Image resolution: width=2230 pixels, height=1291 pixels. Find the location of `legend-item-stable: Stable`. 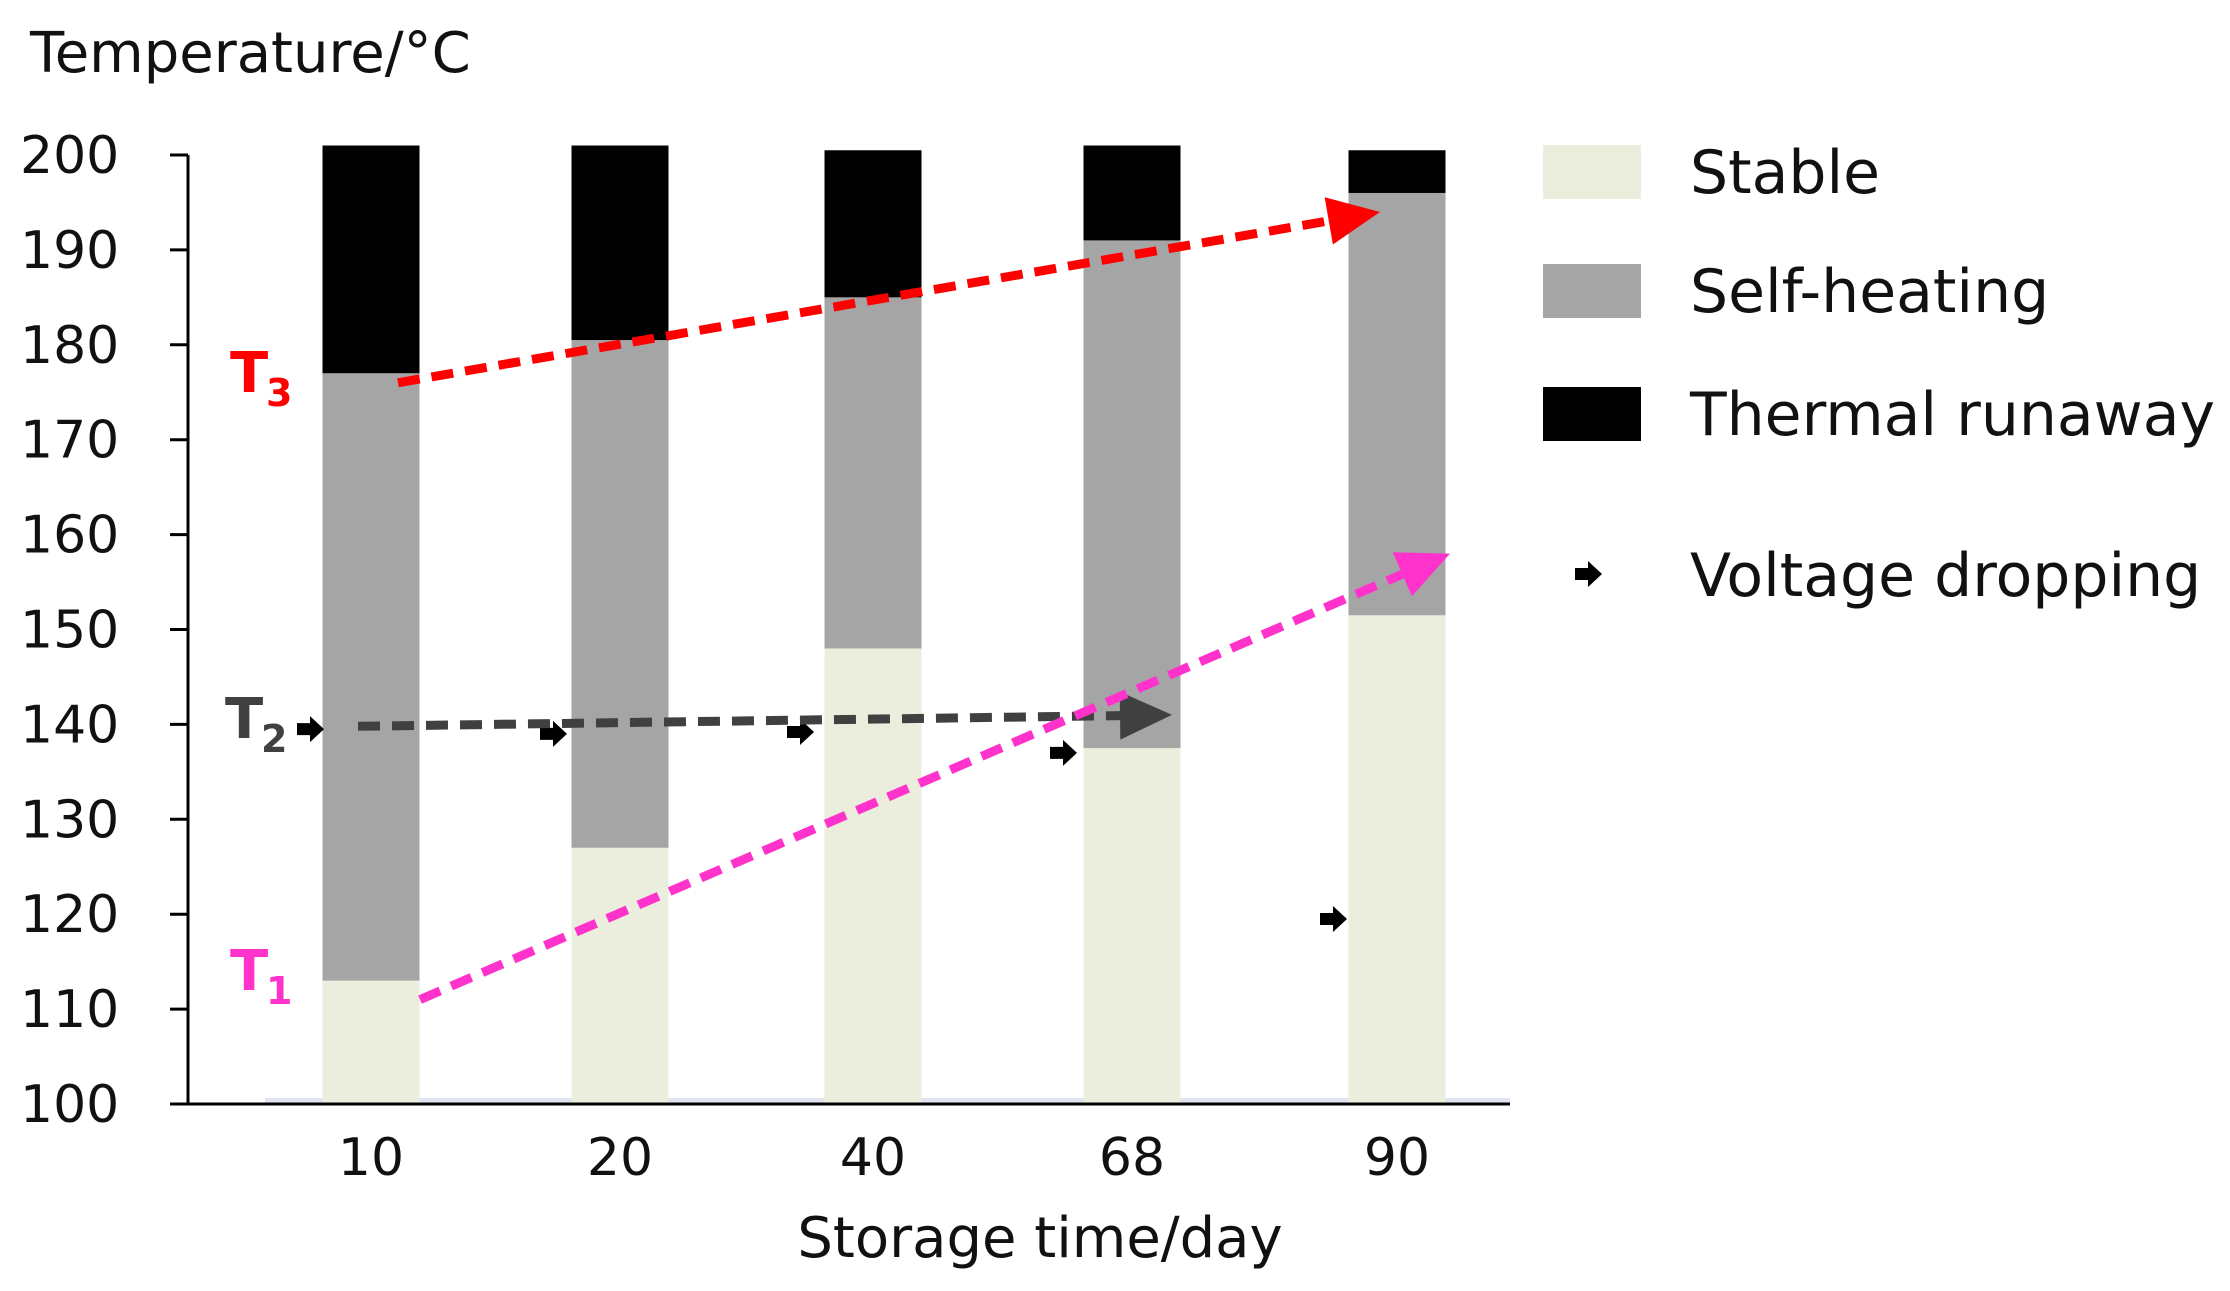

legend-item-stable: Stable is located at coordinates (1711, 173).